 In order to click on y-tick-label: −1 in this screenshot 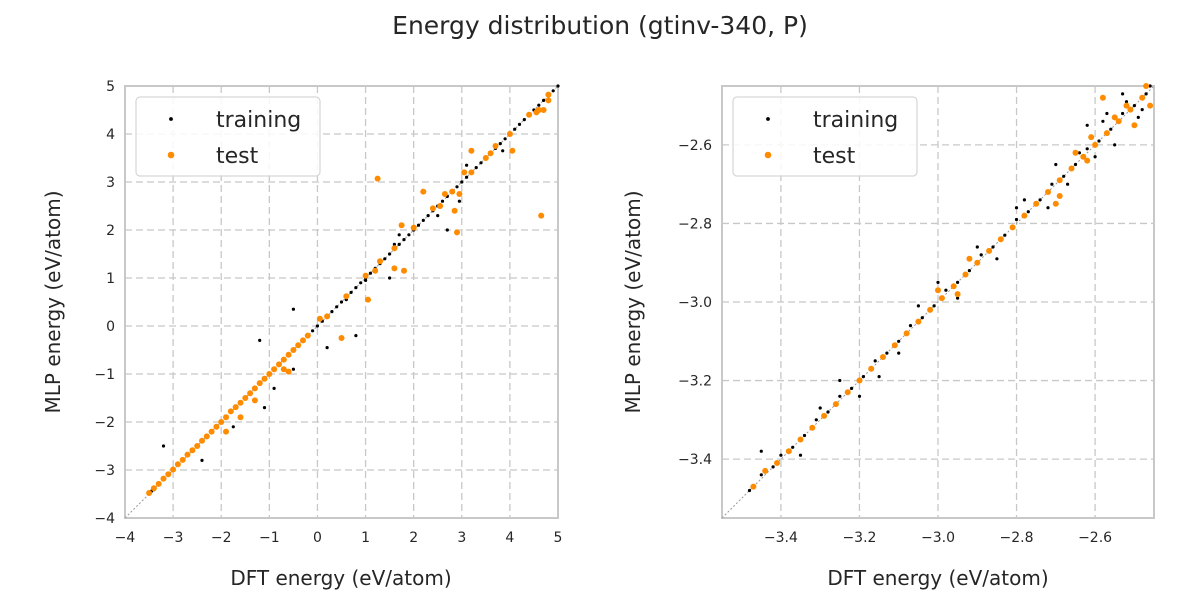, I will do `click(104, 375)`.